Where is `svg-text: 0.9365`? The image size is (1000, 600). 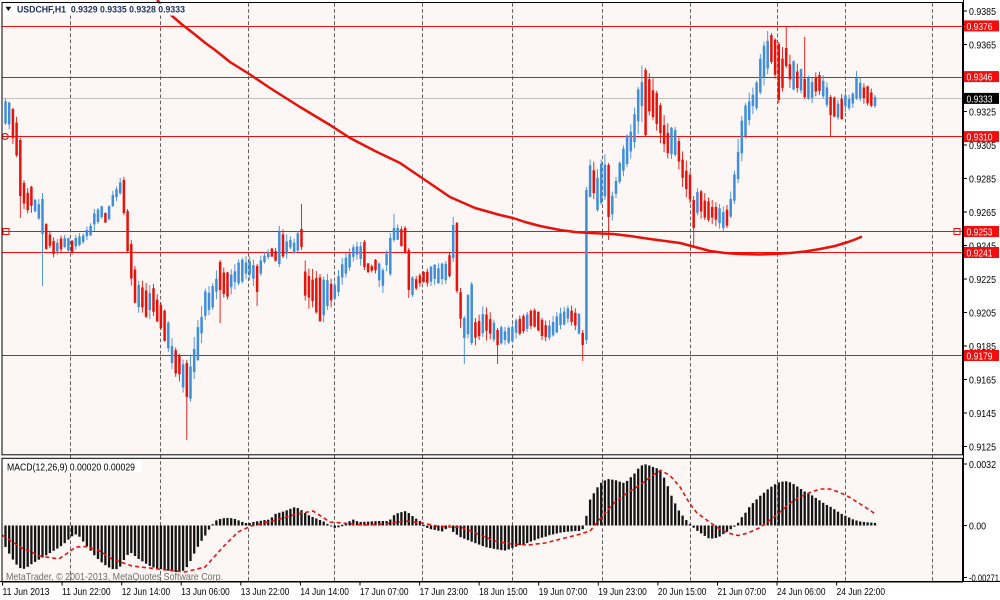
svg-text: 0.9365 is located at coordinates (982, 46).